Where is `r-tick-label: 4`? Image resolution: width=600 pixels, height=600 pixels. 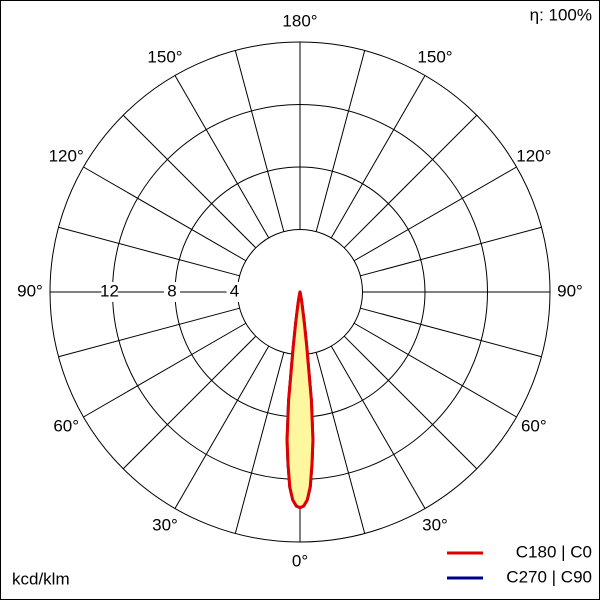
r-tick-label: 4 is located at coordinates (234, 290).